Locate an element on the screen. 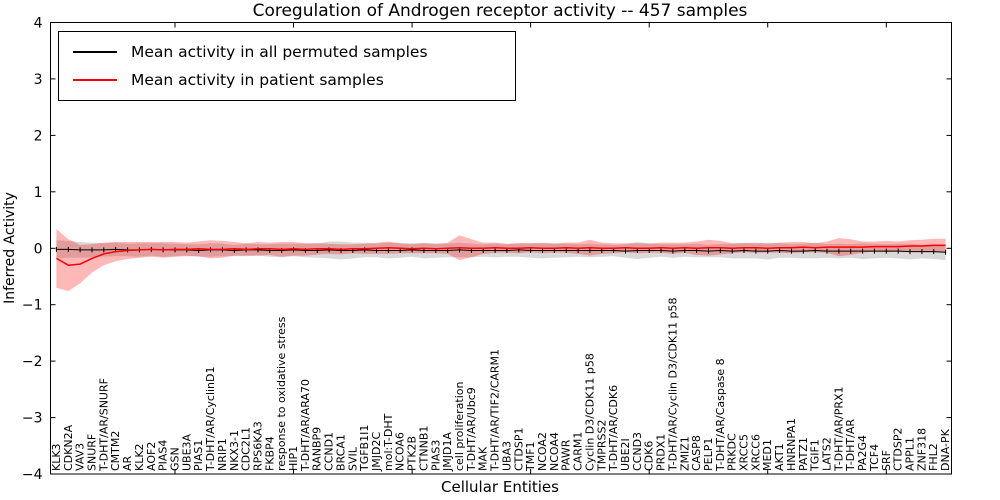  x-category-label: response to oxidative stress is located at coordinates (281, 393).